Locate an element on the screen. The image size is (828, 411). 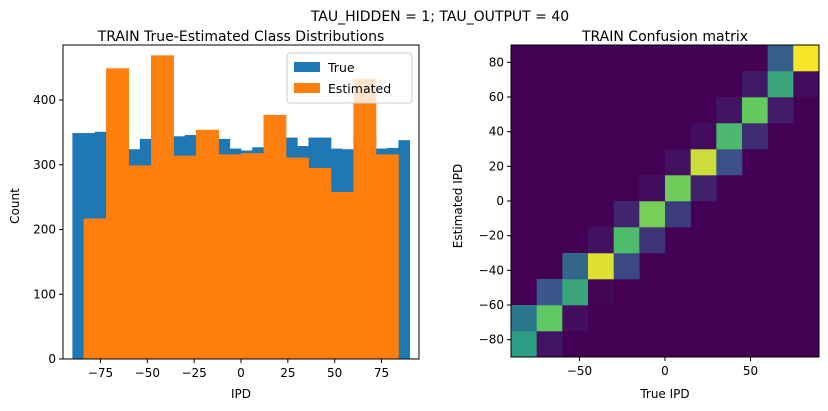
histogram-xtick-label: 50 is located at coordinates (334, 373).